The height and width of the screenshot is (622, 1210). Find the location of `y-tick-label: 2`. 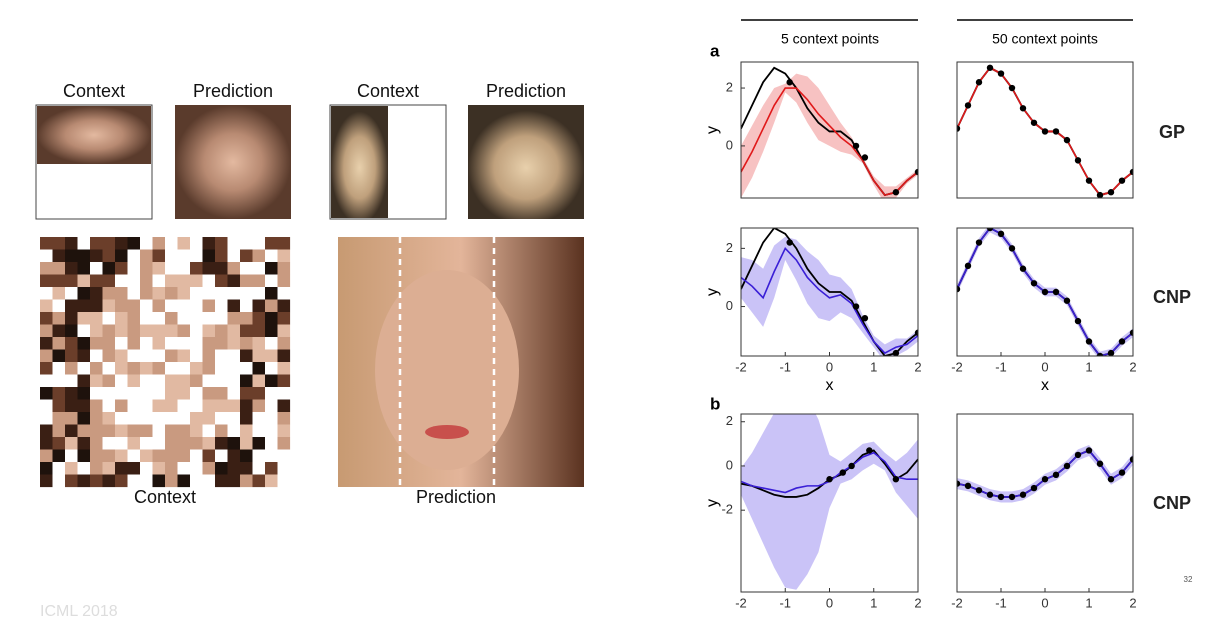

y-tick-label: 2 is located at coordinates (729, 86).